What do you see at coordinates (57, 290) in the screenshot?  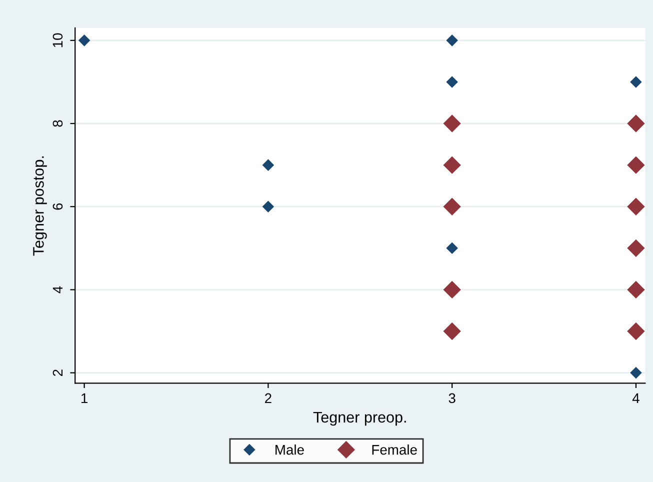 I see `y-tick-label: 4` at bounding box center [57, 290].